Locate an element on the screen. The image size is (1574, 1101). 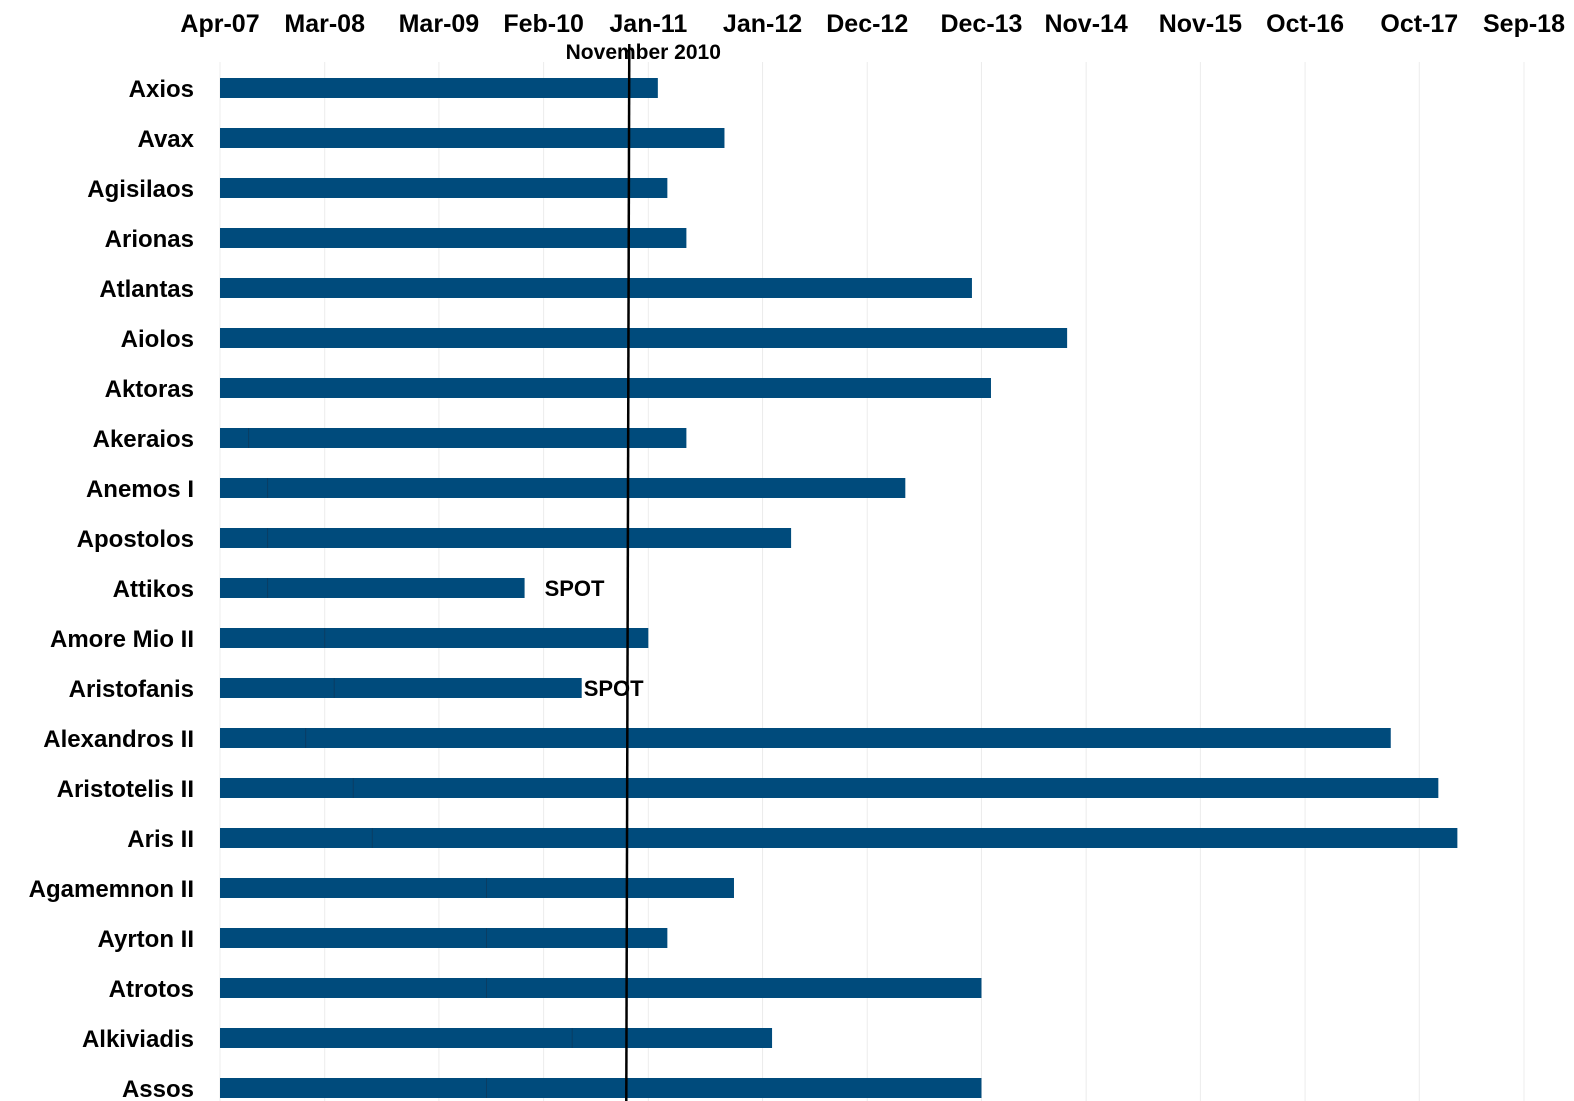
row-label: Apostolos is located at coordinates (135, 539).